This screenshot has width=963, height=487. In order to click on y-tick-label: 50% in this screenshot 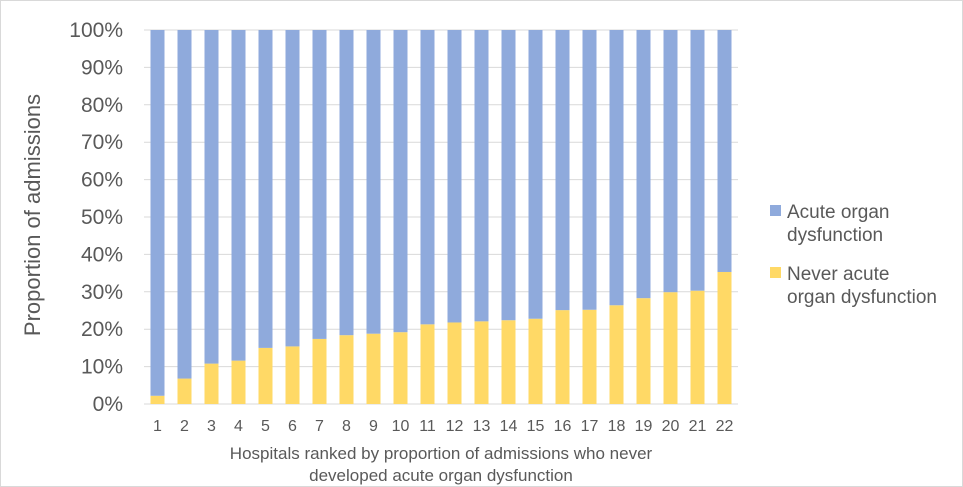, I will do `click(102, 217)`.